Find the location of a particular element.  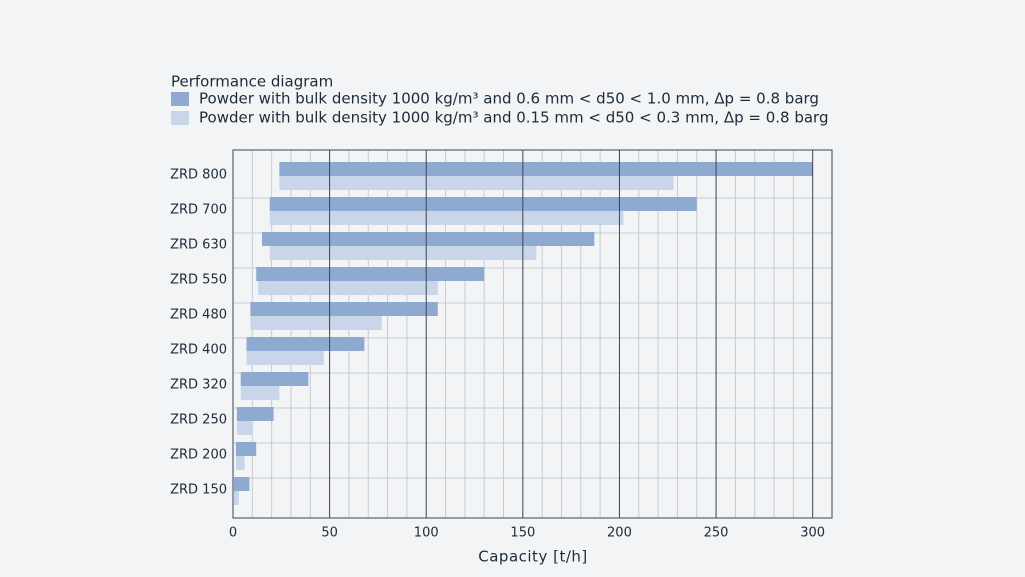

chart-title: Performance diagram is located at coordinates (252, 82).